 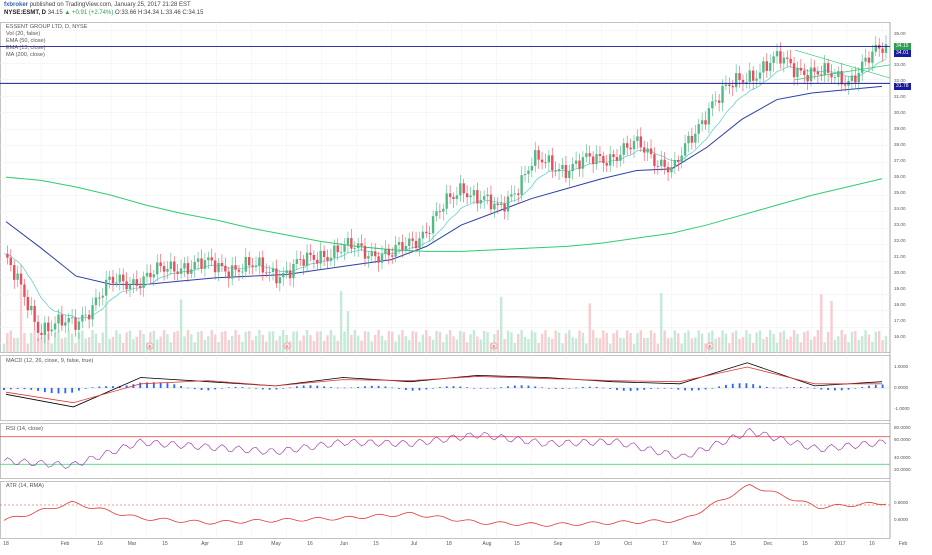 What do you see at coordinates (24, 429) in the screenshot?
I see `rsi-panel-title: RSI (14, close)` at bounding box center [24, 429].